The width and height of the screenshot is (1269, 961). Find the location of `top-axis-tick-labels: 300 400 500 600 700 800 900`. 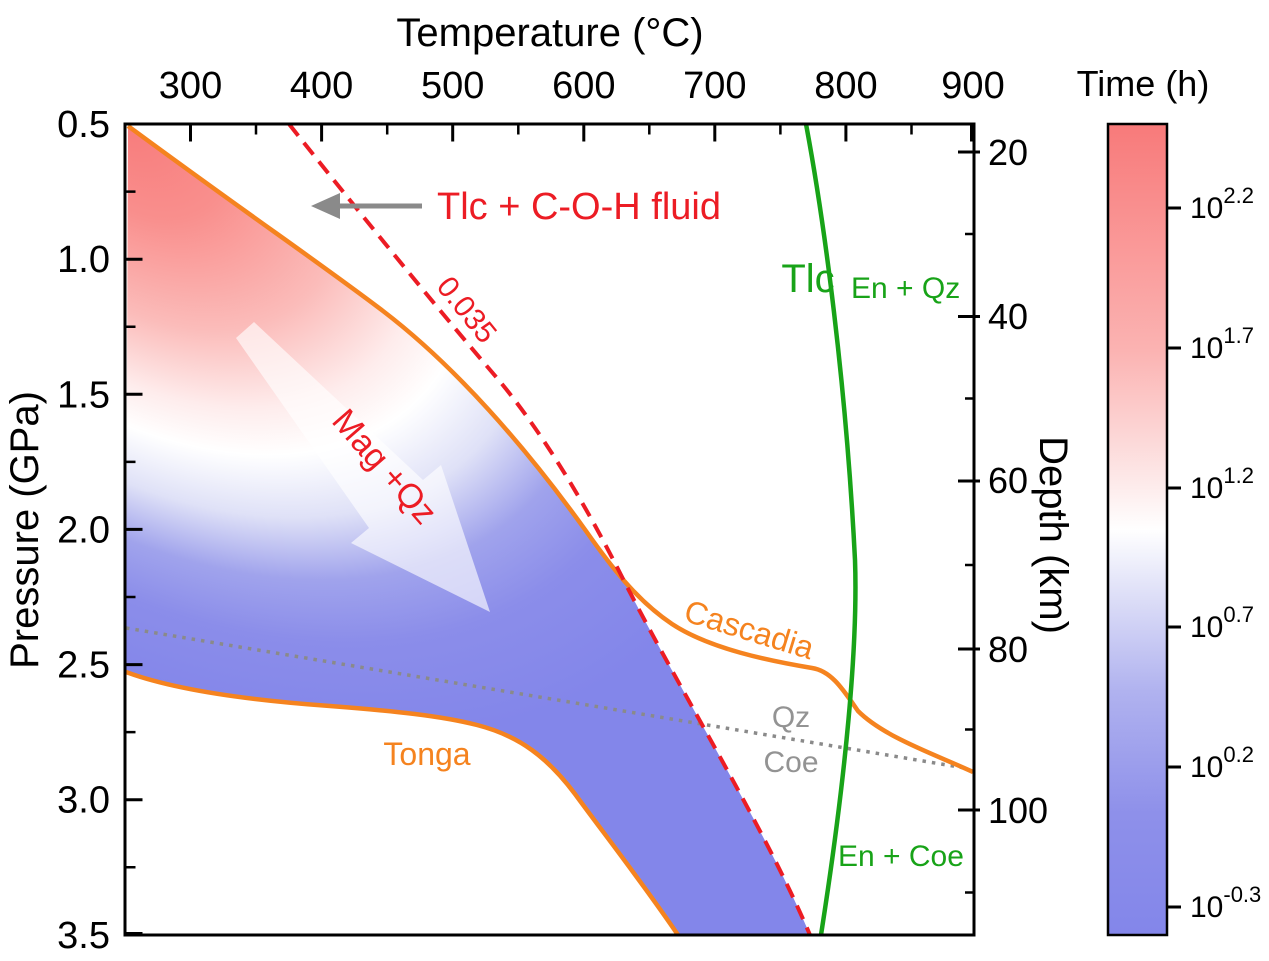

top-axis-tick-labels: 300 400 500 600 700 800 900 is located at coordinates (582, 86).